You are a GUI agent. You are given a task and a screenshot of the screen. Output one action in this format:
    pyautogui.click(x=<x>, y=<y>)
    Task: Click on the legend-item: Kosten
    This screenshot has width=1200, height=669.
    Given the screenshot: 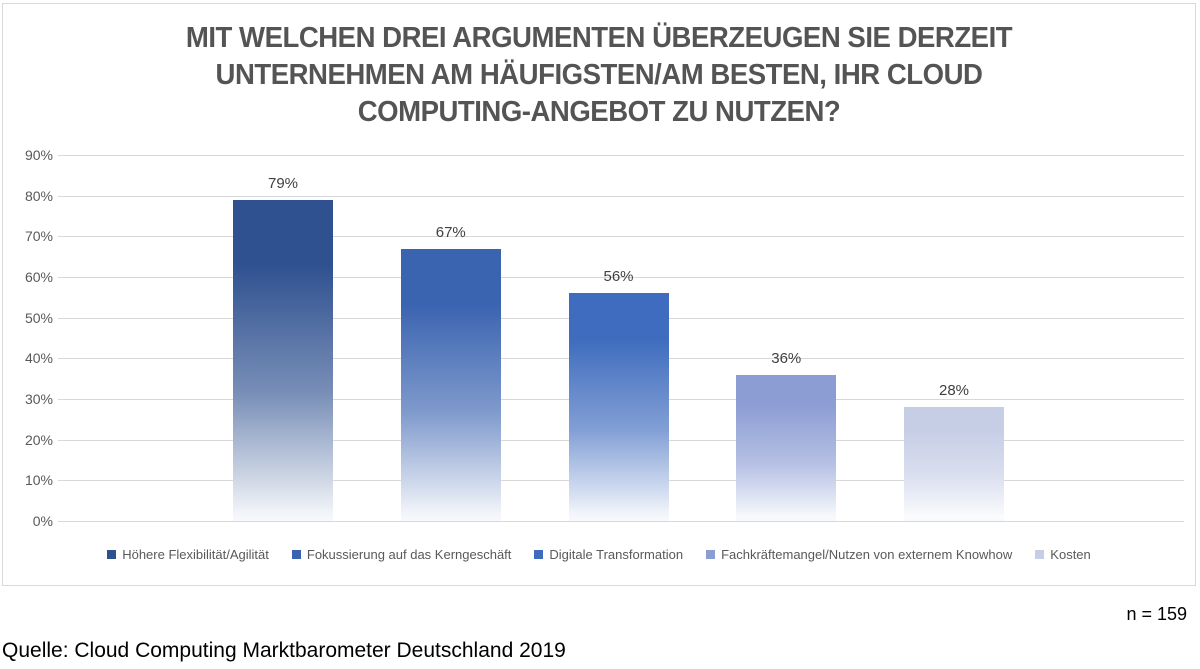 What is the action you would take?
    pyautogui.click(x=1063, y=554)
    